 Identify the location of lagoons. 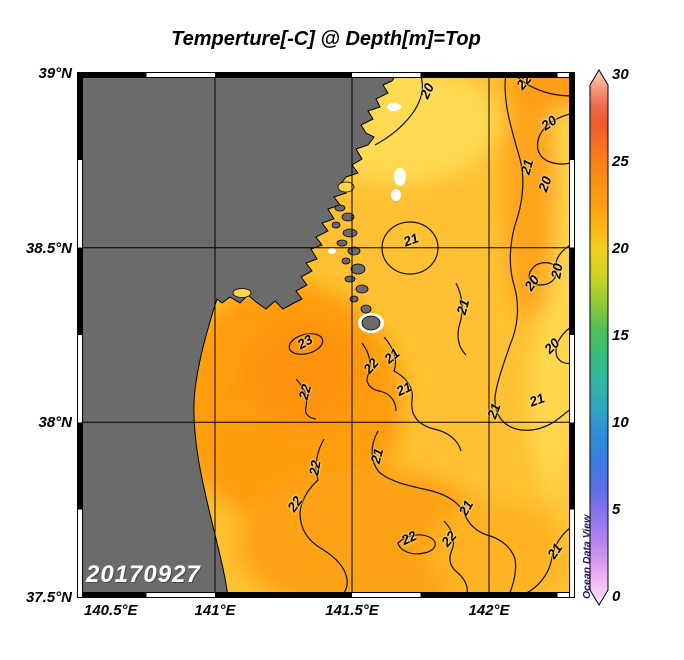
(293, 239).